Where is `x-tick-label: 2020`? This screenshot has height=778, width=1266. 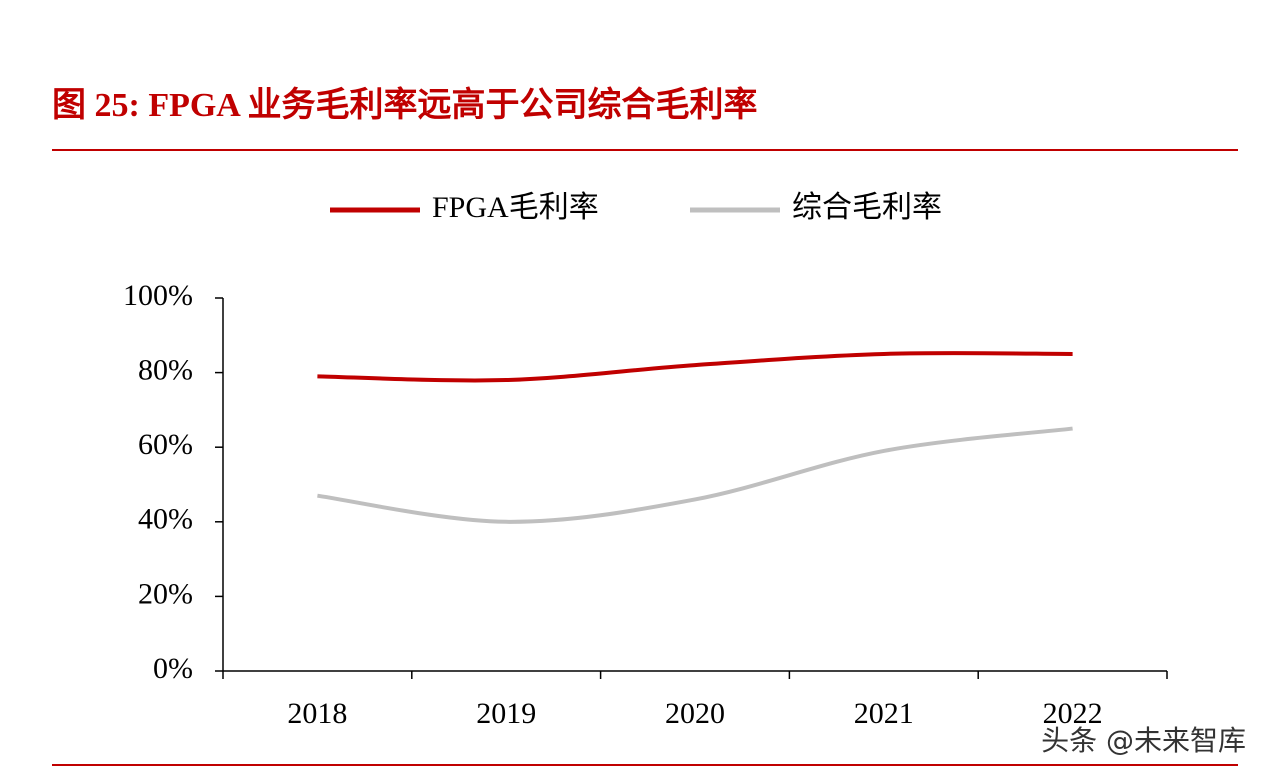 x-tick-label: 2020 is located at coordinates (695, 713).